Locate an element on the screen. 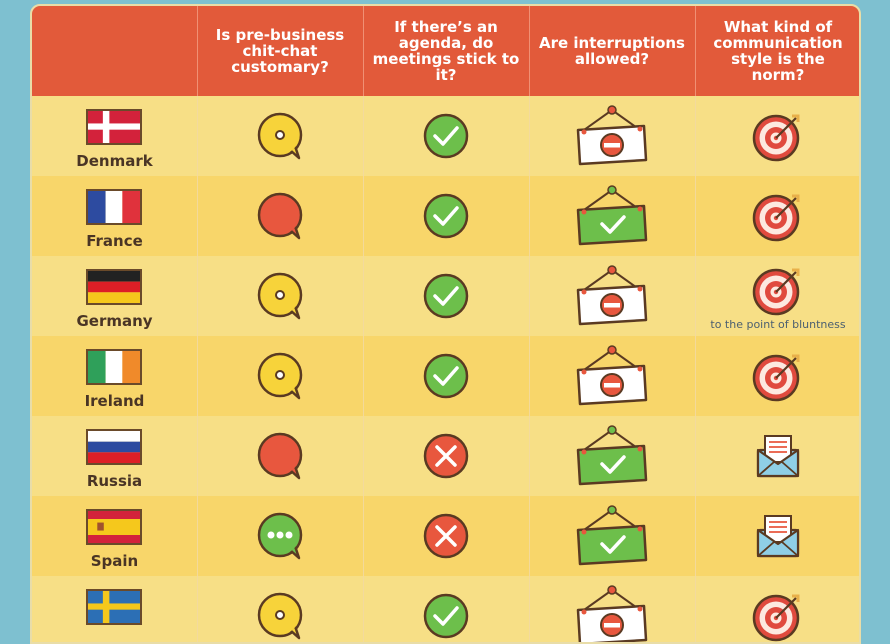 The width and height of the screenshot is (890, 644). style-note: to the point of bluntness is located at coordinates (778, 324).